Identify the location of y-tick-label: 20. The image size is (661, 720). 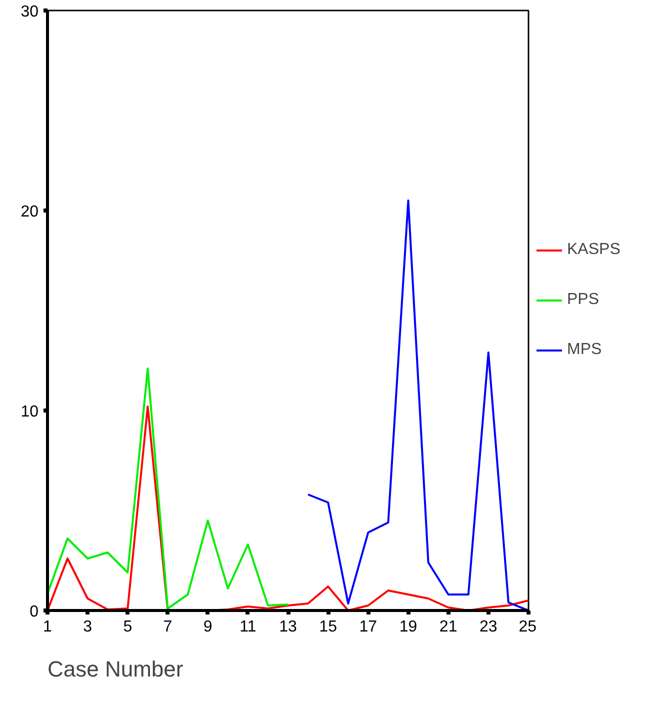
(29, 212).